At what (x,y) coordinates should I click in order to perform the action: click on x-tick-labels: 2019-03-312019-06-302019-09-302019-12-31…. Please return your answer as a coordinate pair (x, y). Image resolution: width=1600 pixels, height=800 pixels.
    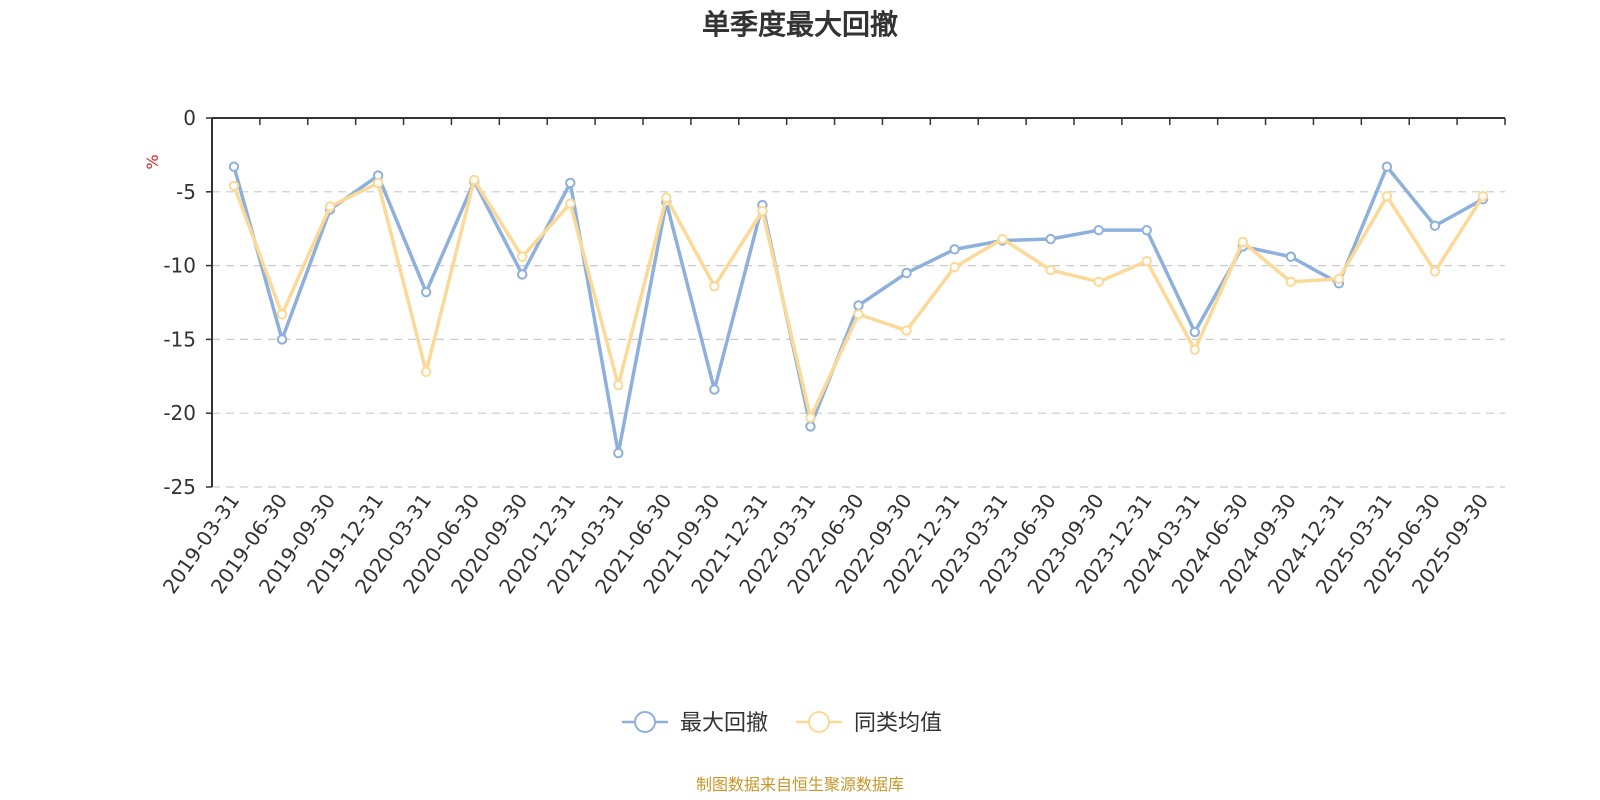
    Looking at the image, I should click on (825, 543).